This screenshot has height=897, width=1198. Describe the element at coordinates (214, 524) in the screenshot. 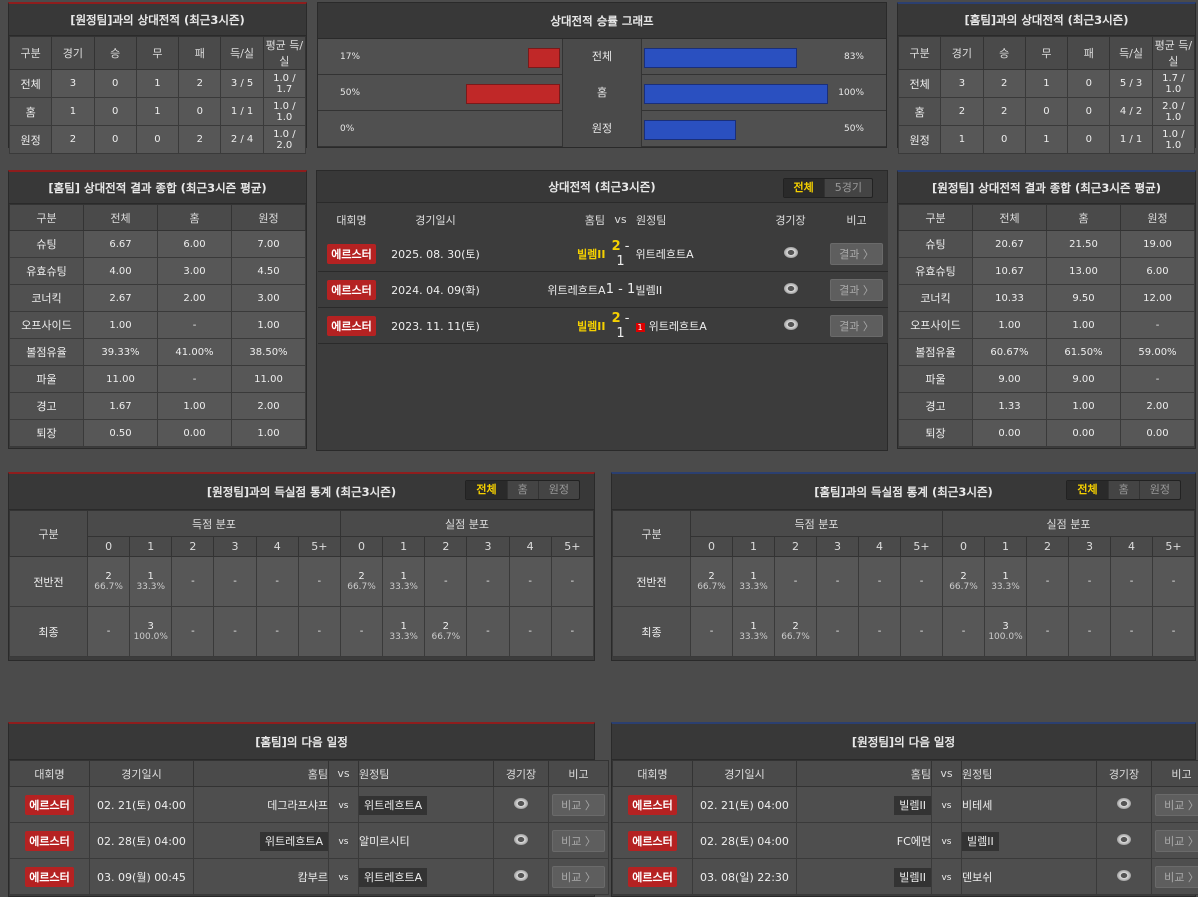

I see `scored-header: 득점 분포` at that location.